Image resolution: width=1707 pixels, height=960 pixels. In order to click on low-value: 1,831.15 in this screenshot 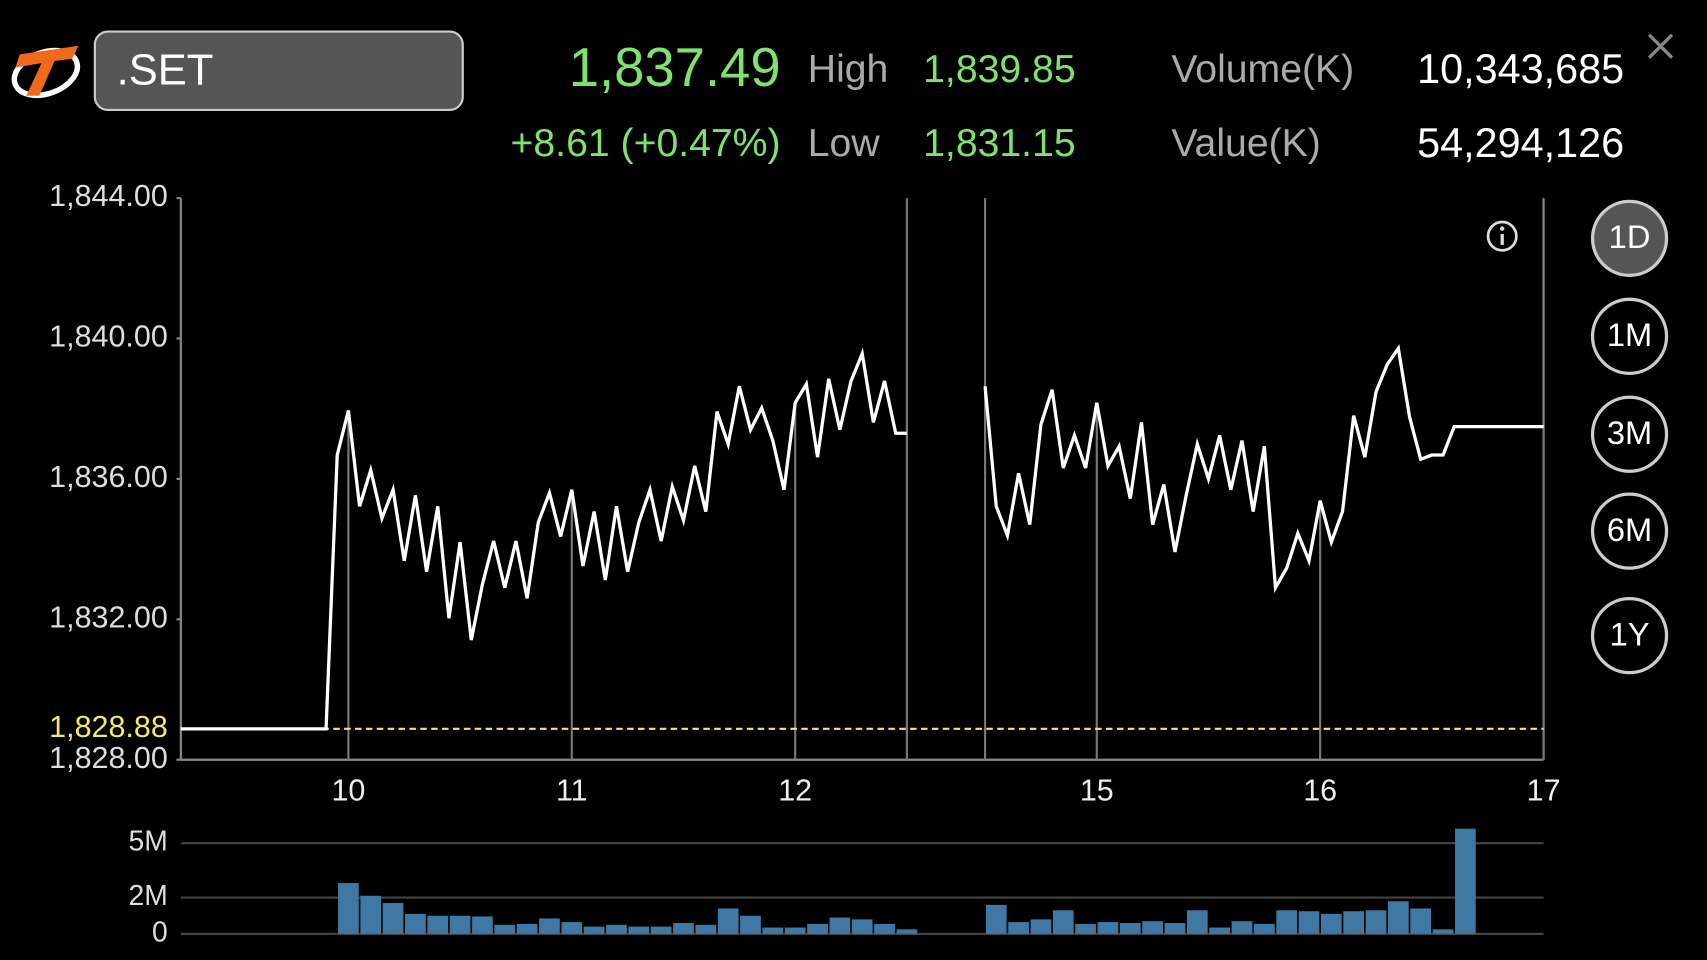, I will do `click(999, 143)`.